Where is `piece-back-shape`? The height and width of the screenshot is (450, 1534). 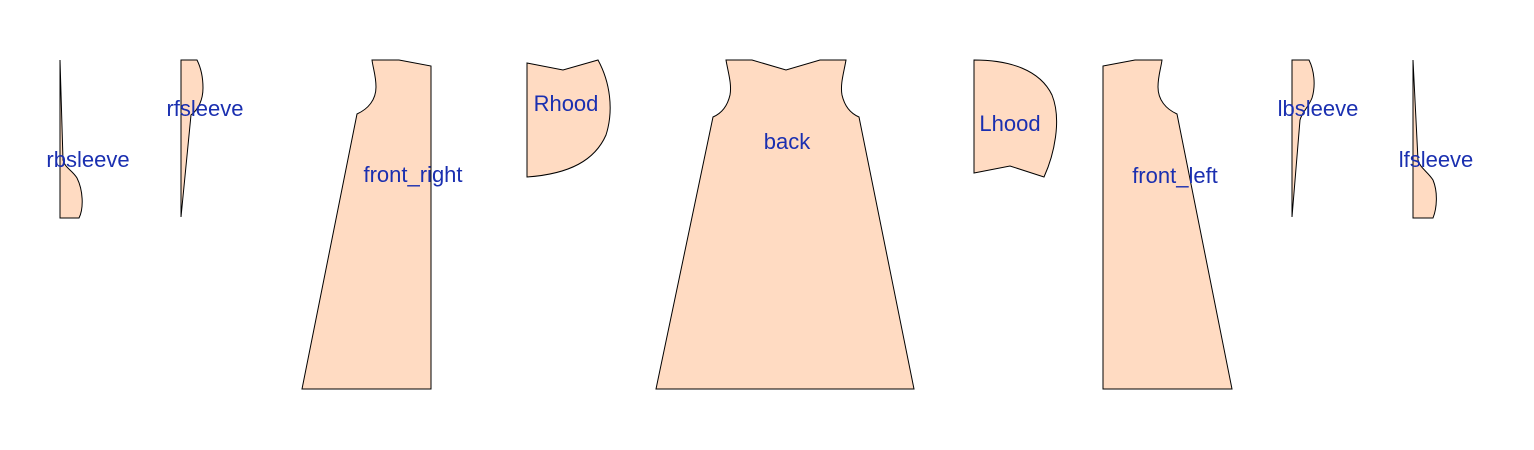 piece-back-shape is located at coordinates (785, 224).